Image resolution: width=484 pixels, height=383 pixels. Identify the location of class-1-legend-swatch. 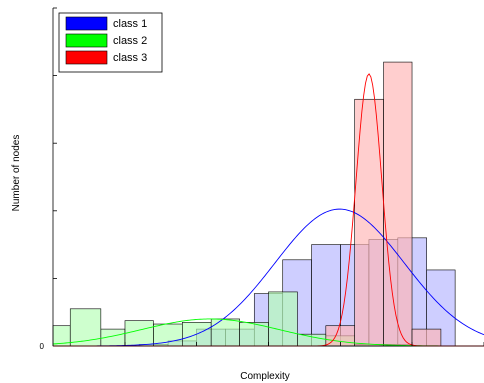
(86, 23).